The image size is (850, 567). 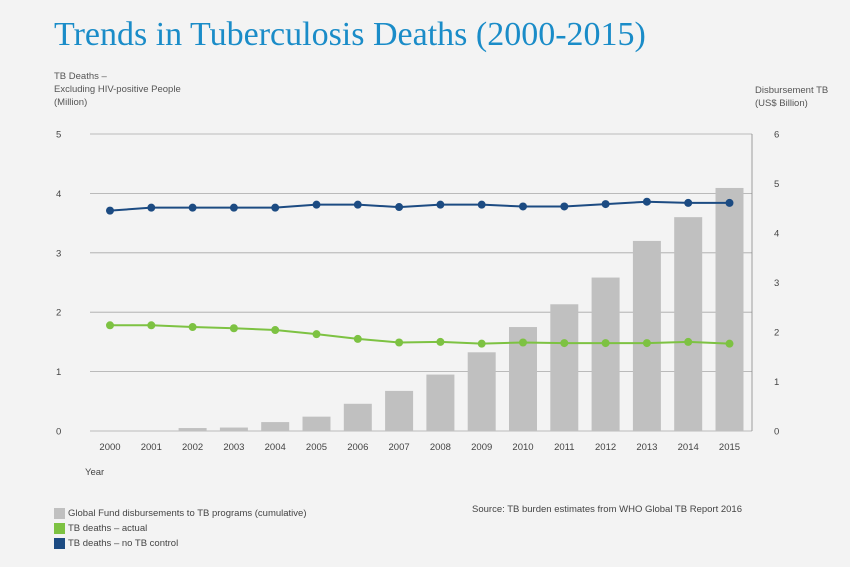 I want to click on legend-swatch-no-control, so click(x=59, y=543).